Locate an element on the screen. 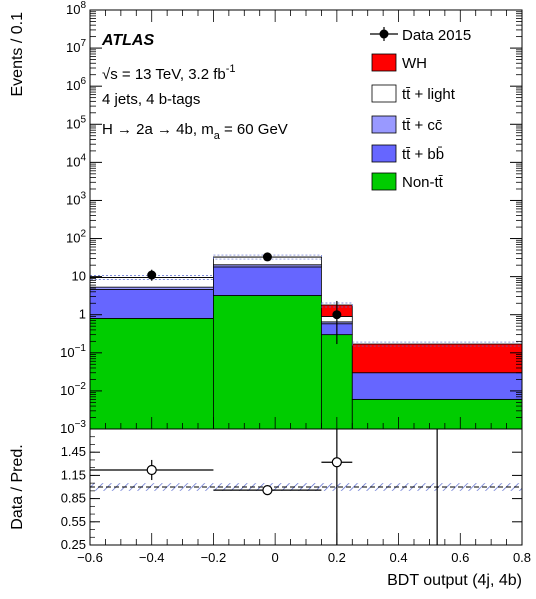  legend-entry-nontt: Non-tt̄ is located at coordinates (407, 181).